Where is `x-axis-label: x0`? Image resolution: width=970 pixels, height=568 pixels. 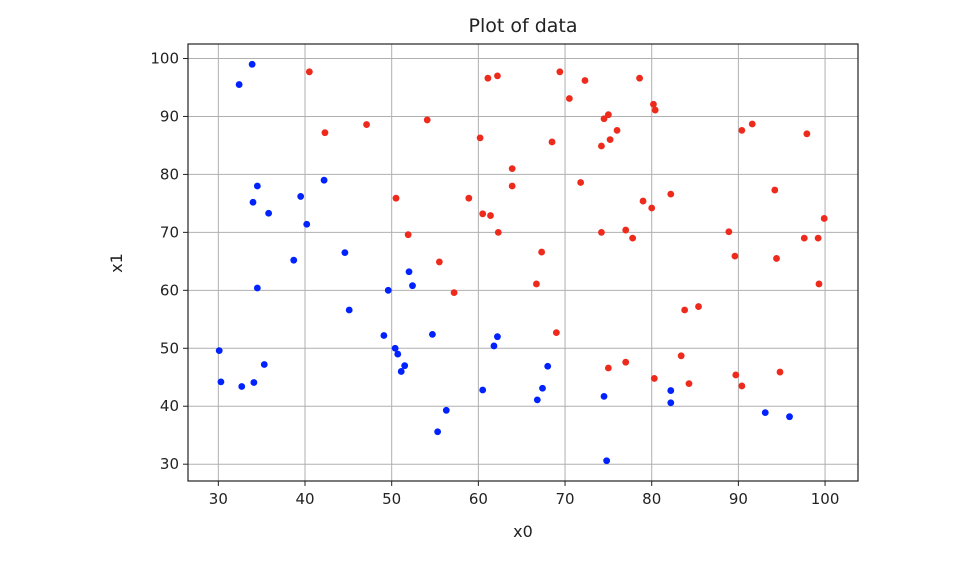
x-axis-label: x0 is located at coordinates (523, 531).